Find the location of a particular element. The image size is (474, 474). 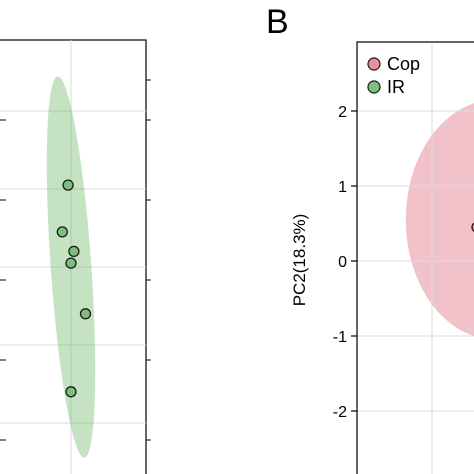

panel-b-y-tick-label: -2 is located at coordinates (340, 412).